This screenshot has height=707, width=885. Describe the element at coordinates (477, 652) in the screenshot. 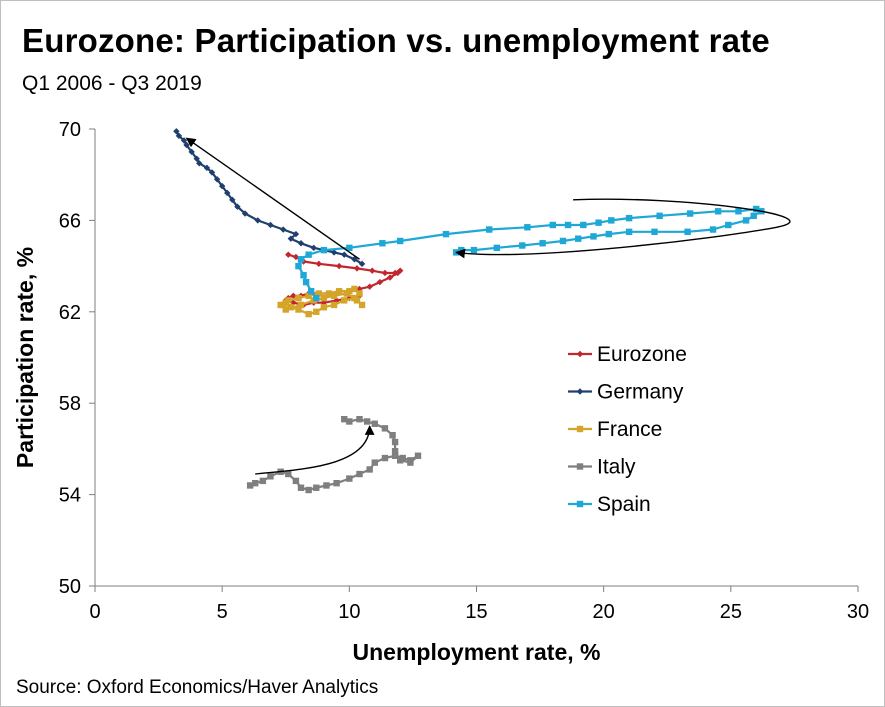

I see `x-axis-title: Unemployment rate, %` at that location.